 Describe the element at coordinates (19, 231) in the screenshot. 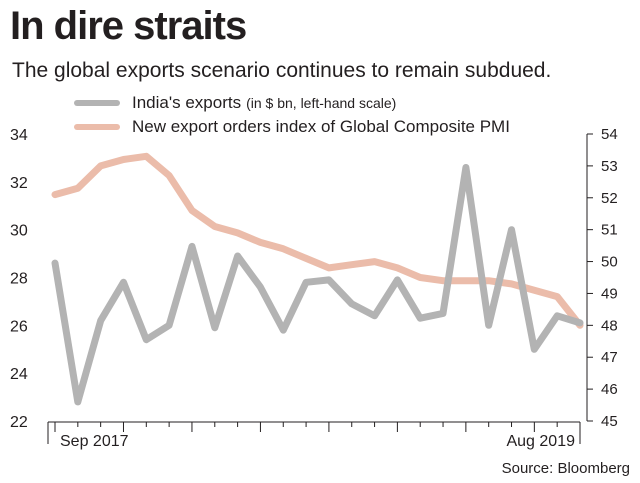

I see `y-left-tick-label: 30` at that location.